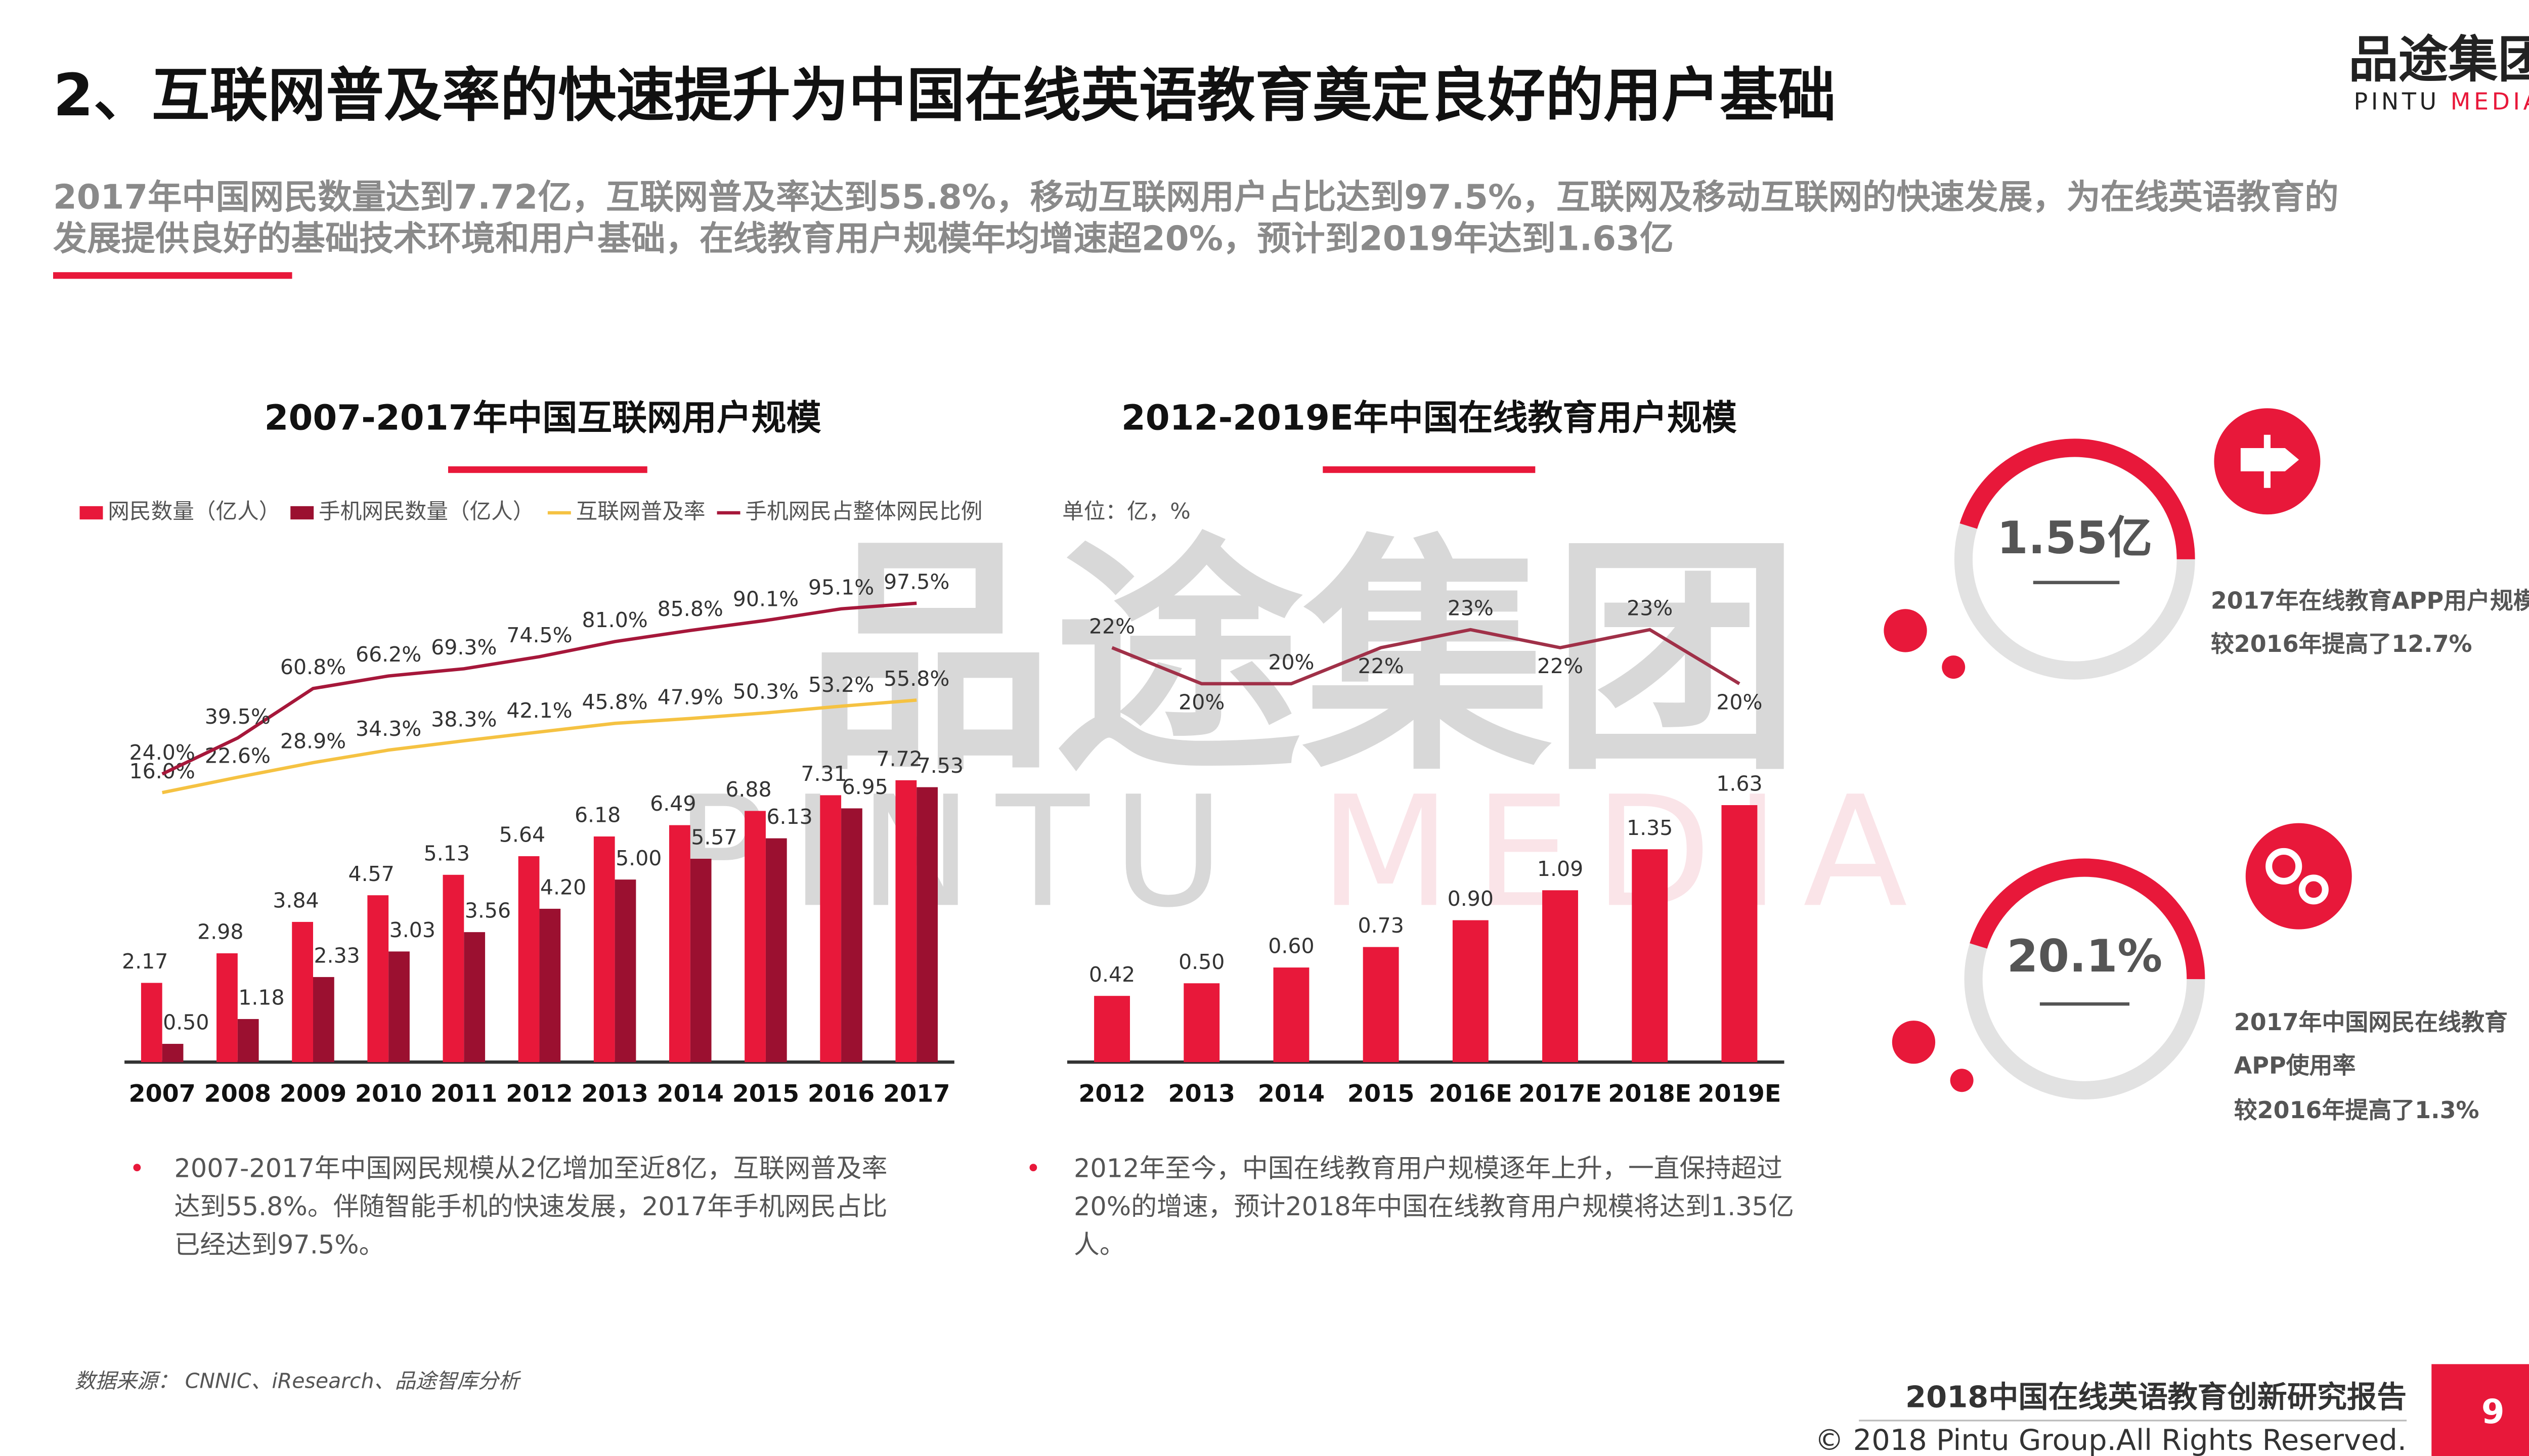 The width and height of the screenshot is (2529, 1456). What do you see at coordinates (1381, 666) in the screenshot?
I see `data-label: 22%` at bounding box center [1381, 666].